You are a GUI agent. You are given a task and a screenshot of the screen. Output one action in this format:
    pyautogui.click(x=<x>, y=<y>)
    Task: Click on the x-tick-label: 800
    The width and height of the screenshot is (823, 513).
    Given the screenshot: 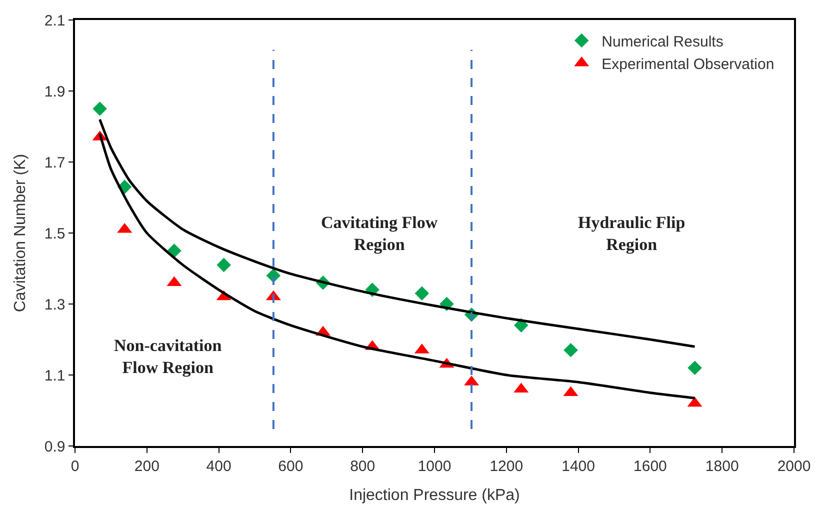 What is the action you would take?
    pyautogui.click(x=363, y=466)
    